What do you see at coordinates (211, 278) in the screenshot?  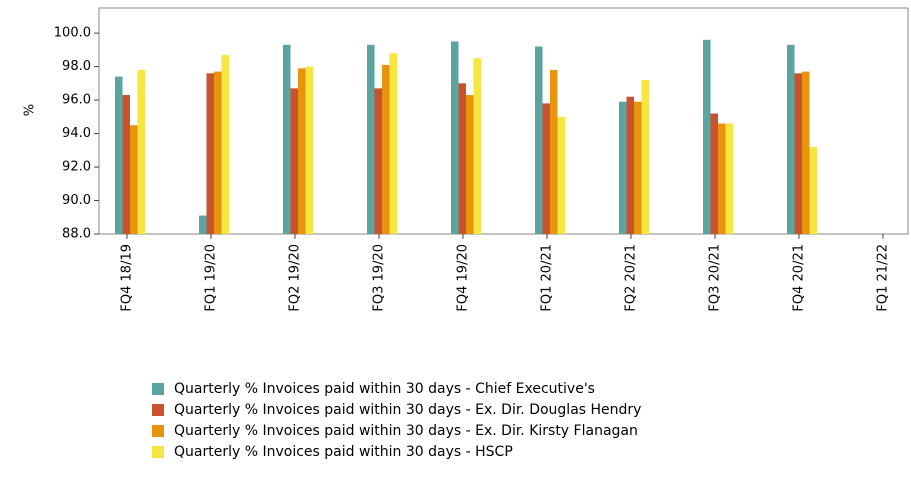 I see `x-tick-label: FQ1 19/20` at bounding box center [211, 278].